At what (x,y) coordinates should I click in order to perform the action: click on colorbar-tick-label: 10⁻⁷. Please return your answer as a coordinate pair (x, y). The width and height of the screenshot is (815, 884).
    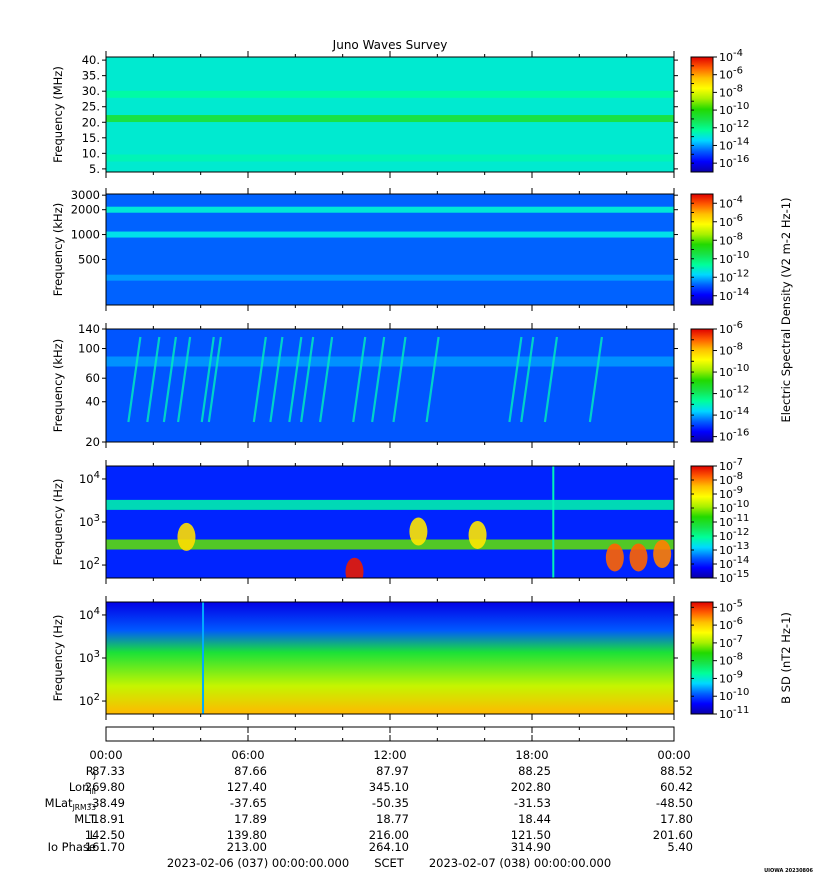
    Looking at the image, I should click on (731, 642).